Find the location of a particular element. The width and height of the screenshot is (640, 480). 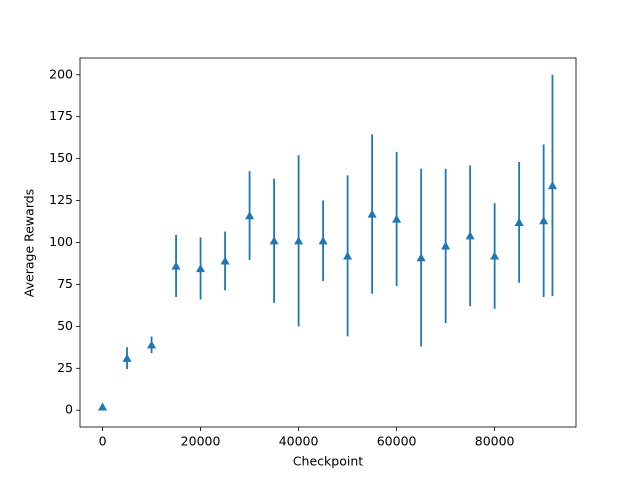

x-axis-label: Checkpoint is located at coordinates (328, 461).